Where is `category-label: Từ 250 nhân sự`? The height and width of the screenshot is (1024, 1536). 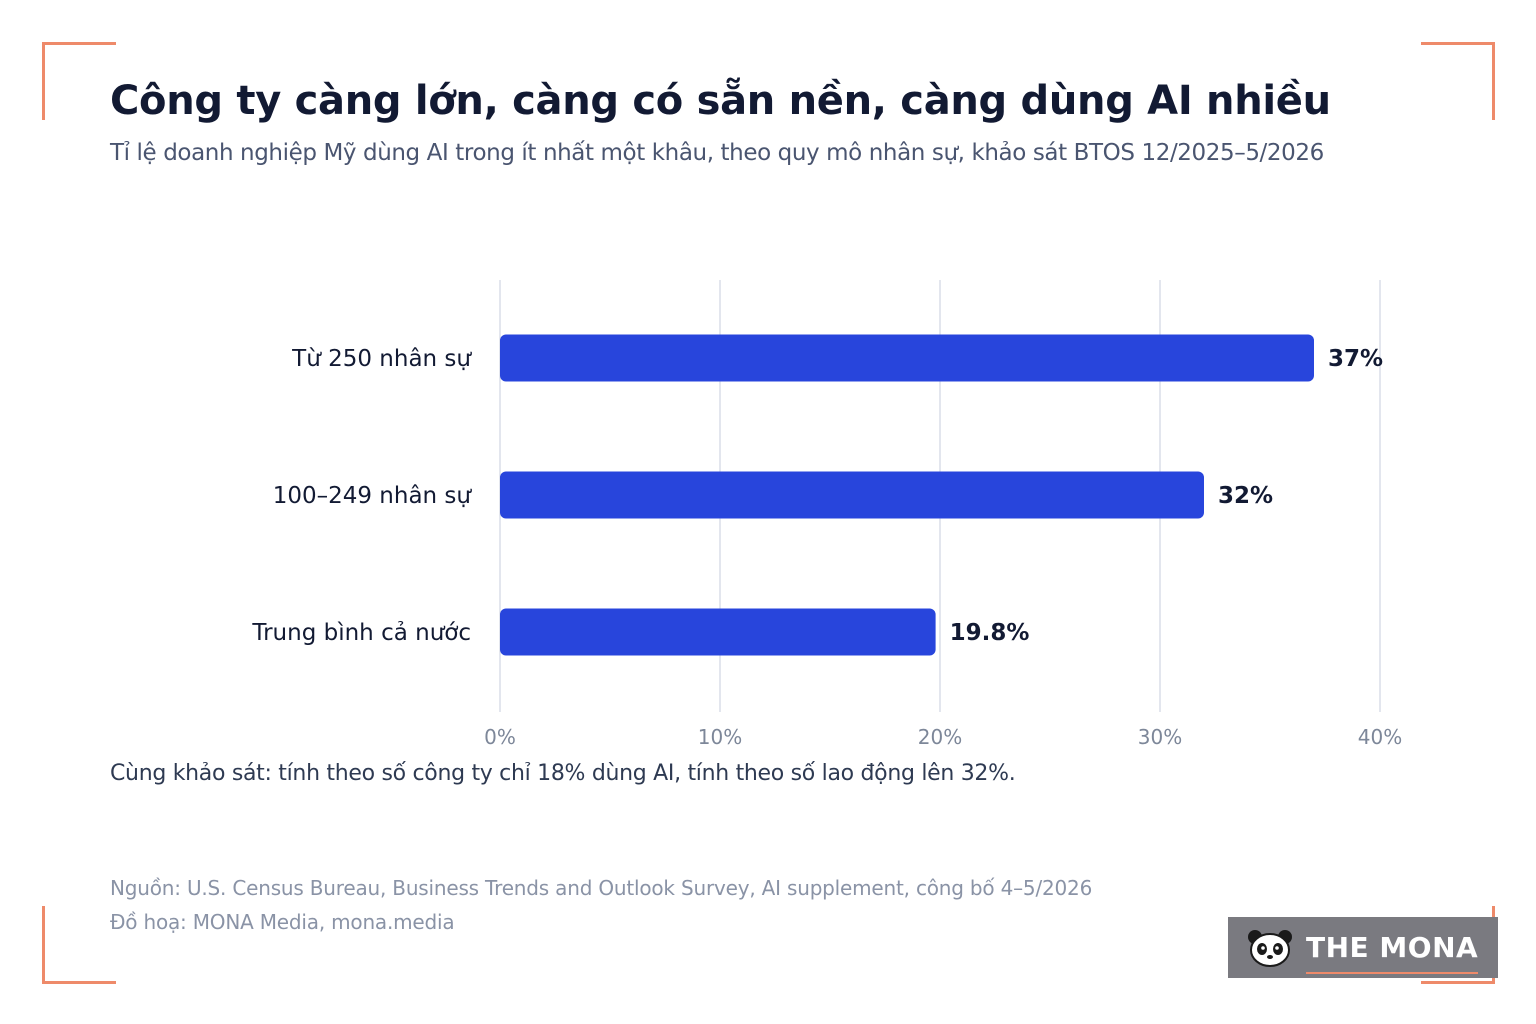
category-label: Từ 250 nhân sự is located at coordinates (381, 359).